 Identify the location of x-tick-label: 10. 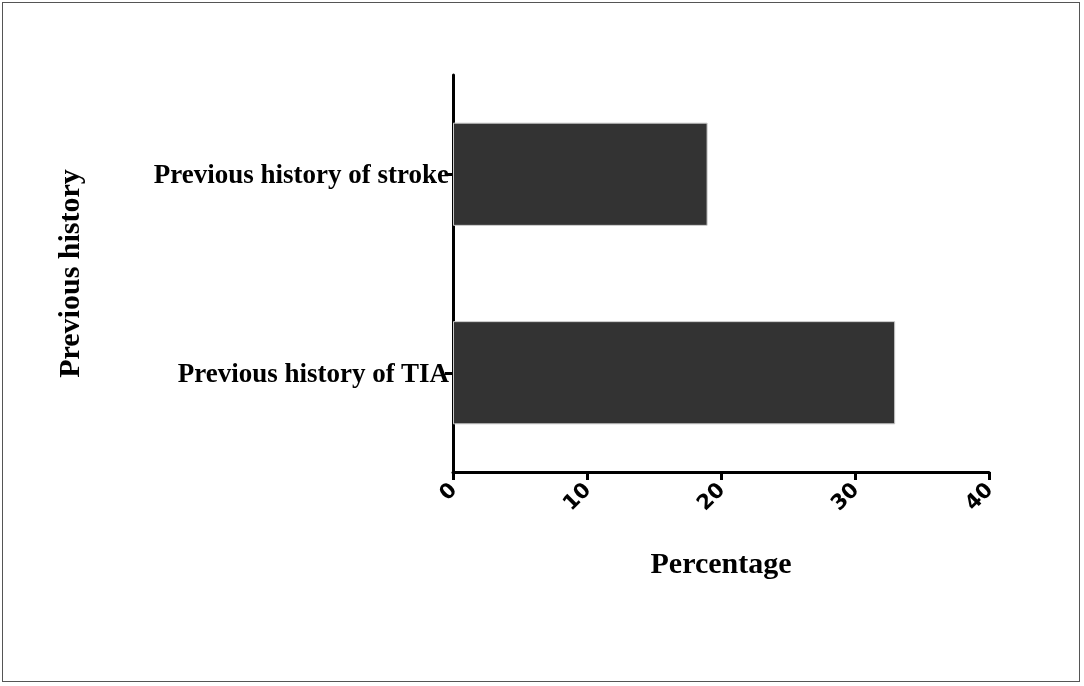
(576, 496).